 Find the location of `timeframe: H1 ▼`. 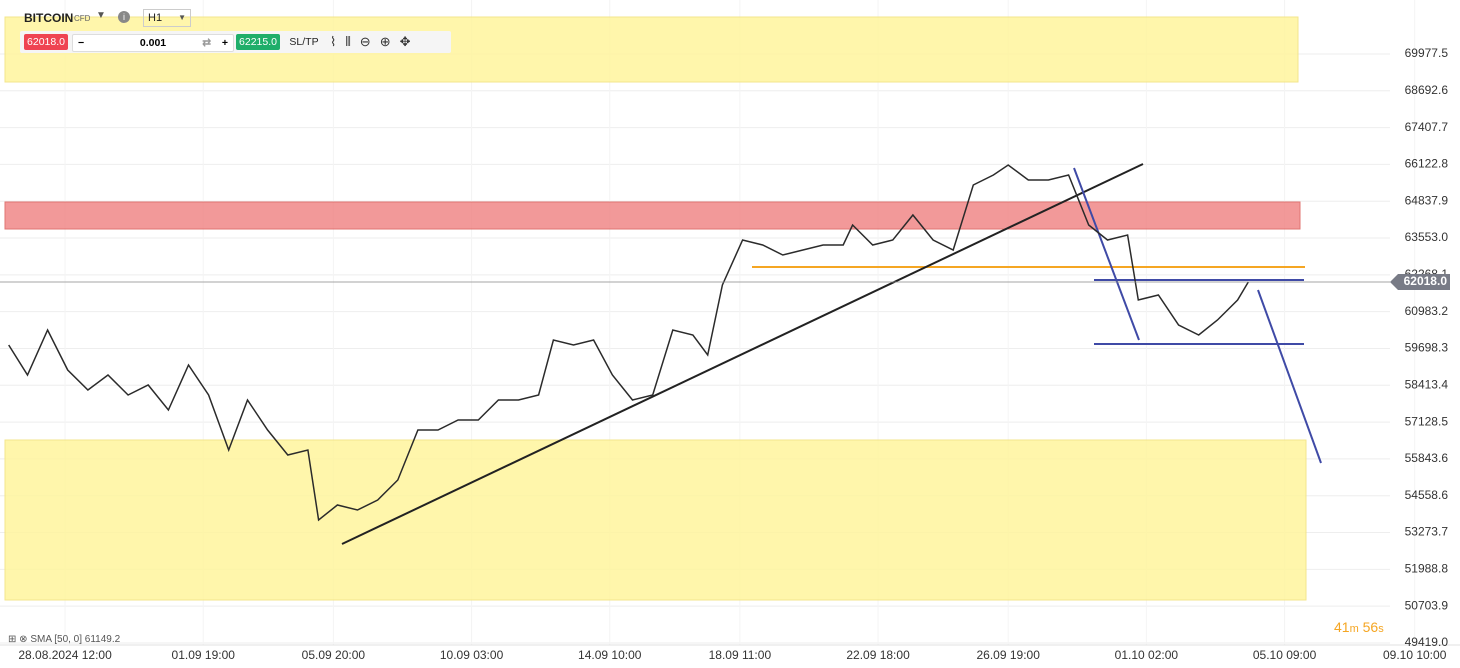

timeframe: H1 ▼ is located at coordinates (167, 18).